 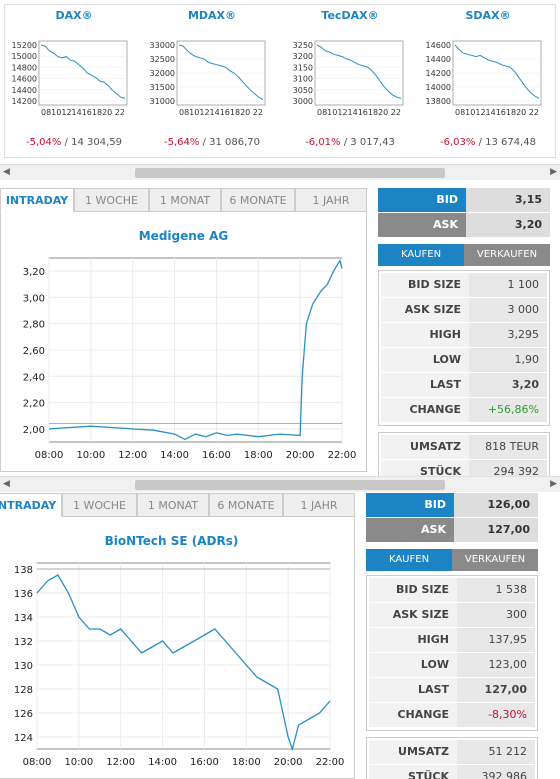 What do you see at coordinates (496, 715) in the screenshot?
I see `change-value: -8,30%` at bounding box center [496, 715].